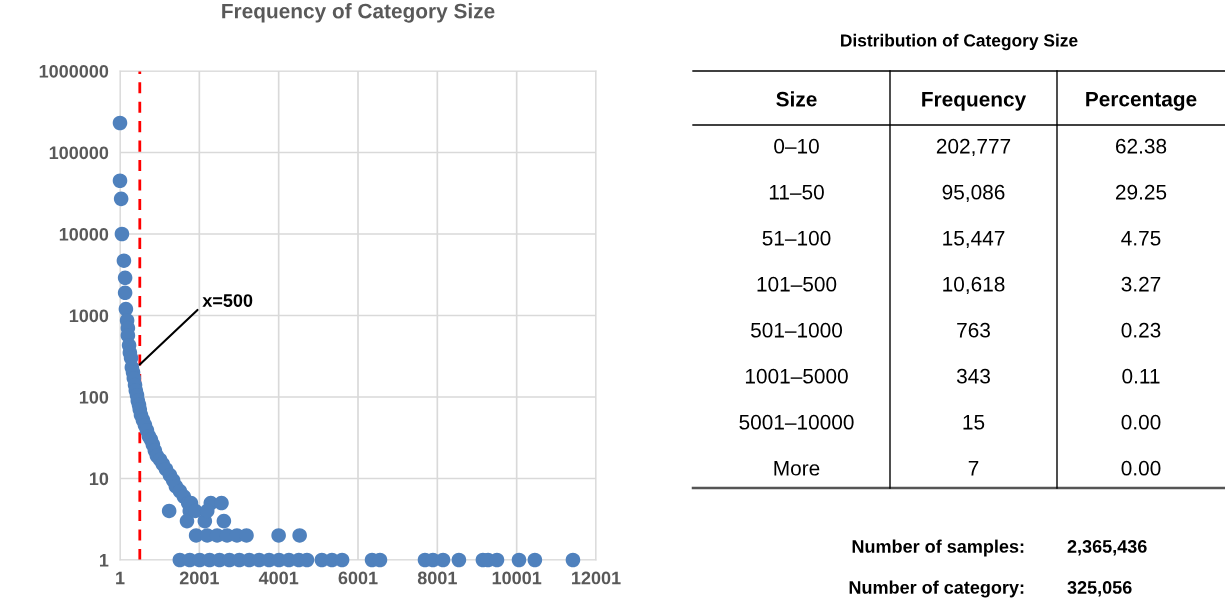  Describe the element at coordinates (1141, 330) in the screenshot. I see `data-label: 0.23` at that location.